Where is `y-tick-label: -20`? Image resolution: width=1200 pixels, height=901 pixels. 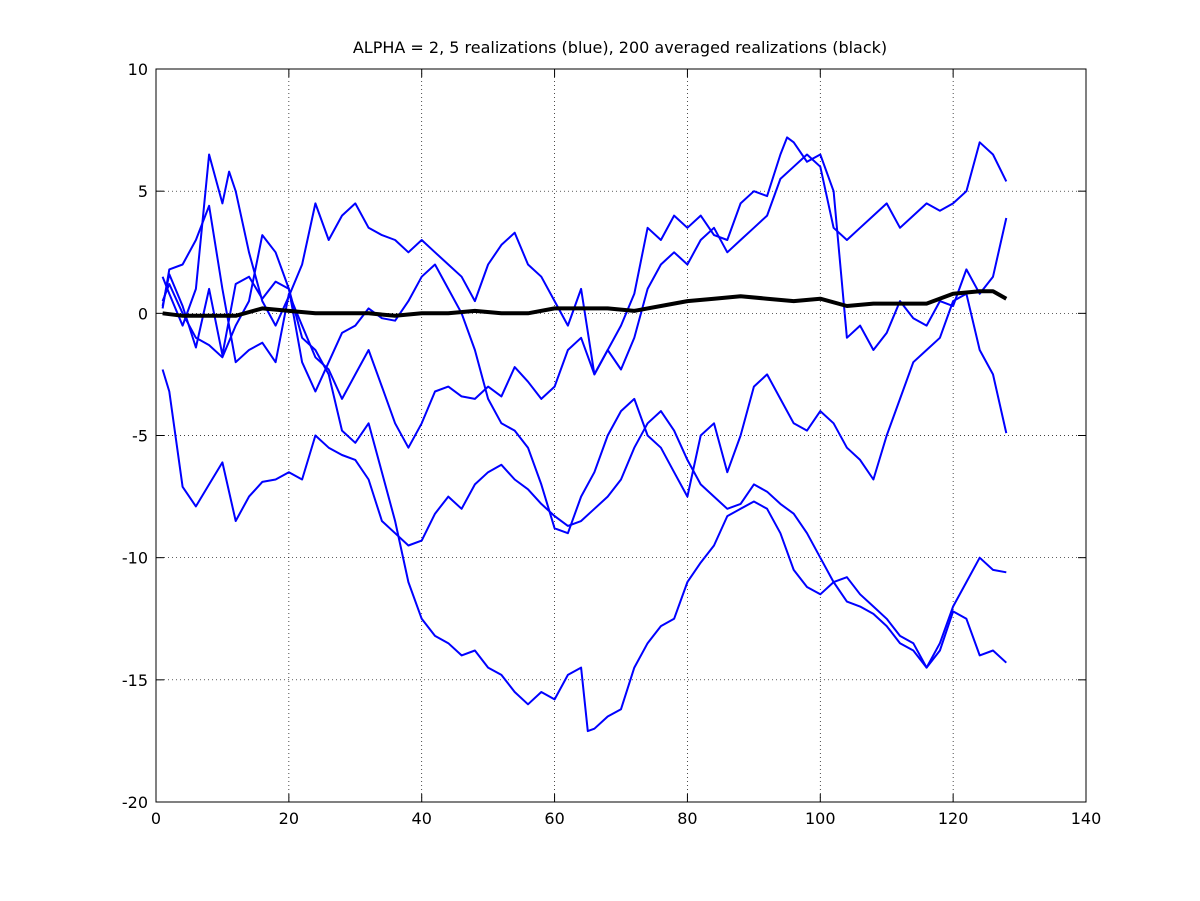
y-tick-label: -20 is located at coordinates (135, 802).